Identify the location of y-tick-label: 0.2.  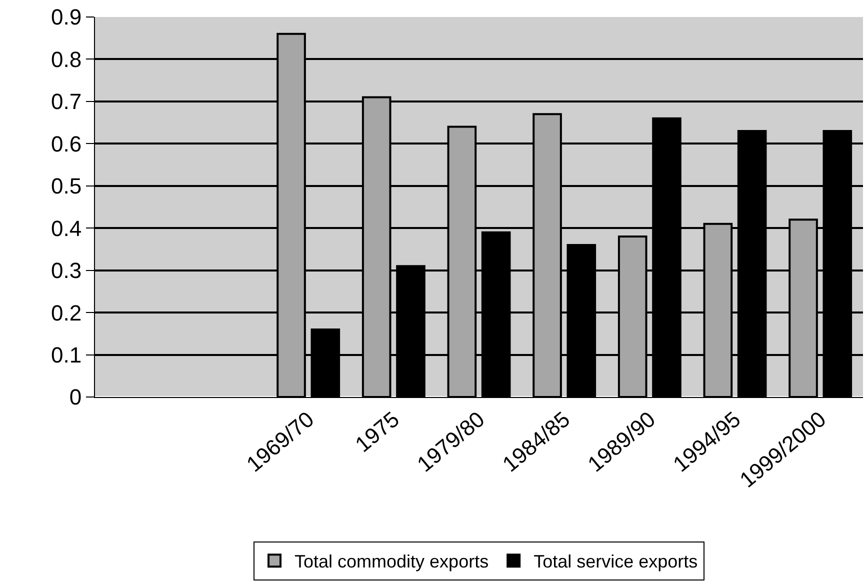
(66, 313).